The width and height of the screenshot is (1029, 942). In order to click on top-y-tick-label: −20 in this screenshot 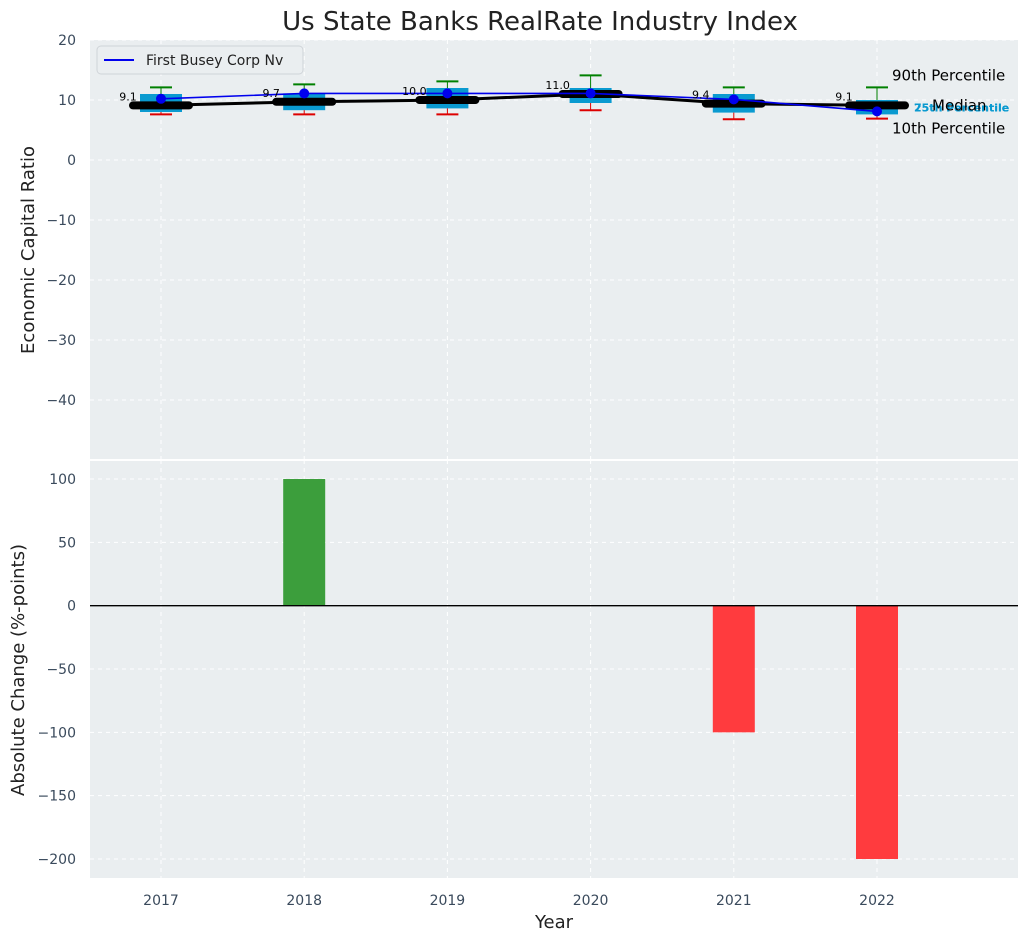, I will do `click(61, 281)`.